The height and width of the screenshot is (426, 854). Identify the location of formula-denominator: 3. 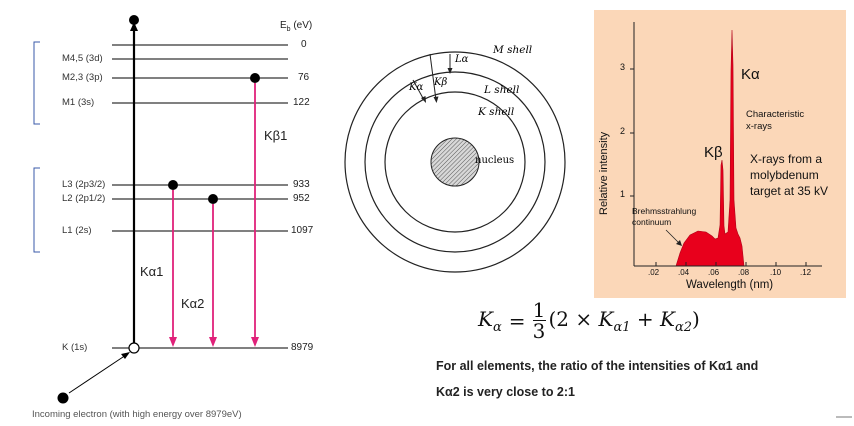
(539, 331).